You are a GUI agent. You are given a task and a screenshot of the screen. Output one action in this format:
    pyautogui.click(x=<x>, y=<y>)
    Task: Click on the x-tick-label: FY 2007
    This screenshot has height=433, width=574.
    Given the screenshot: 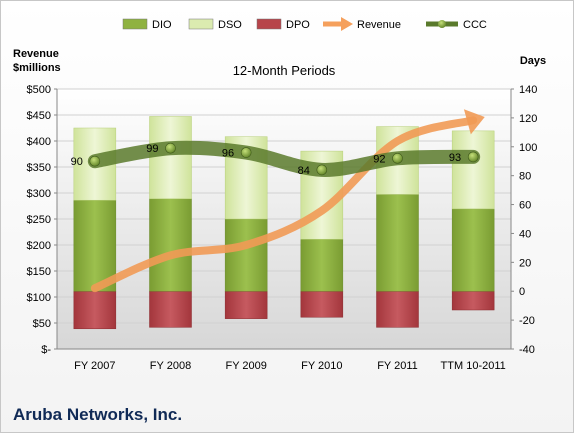 What is the action you would take?
    pyautogui.click(x=94, y=366)
    